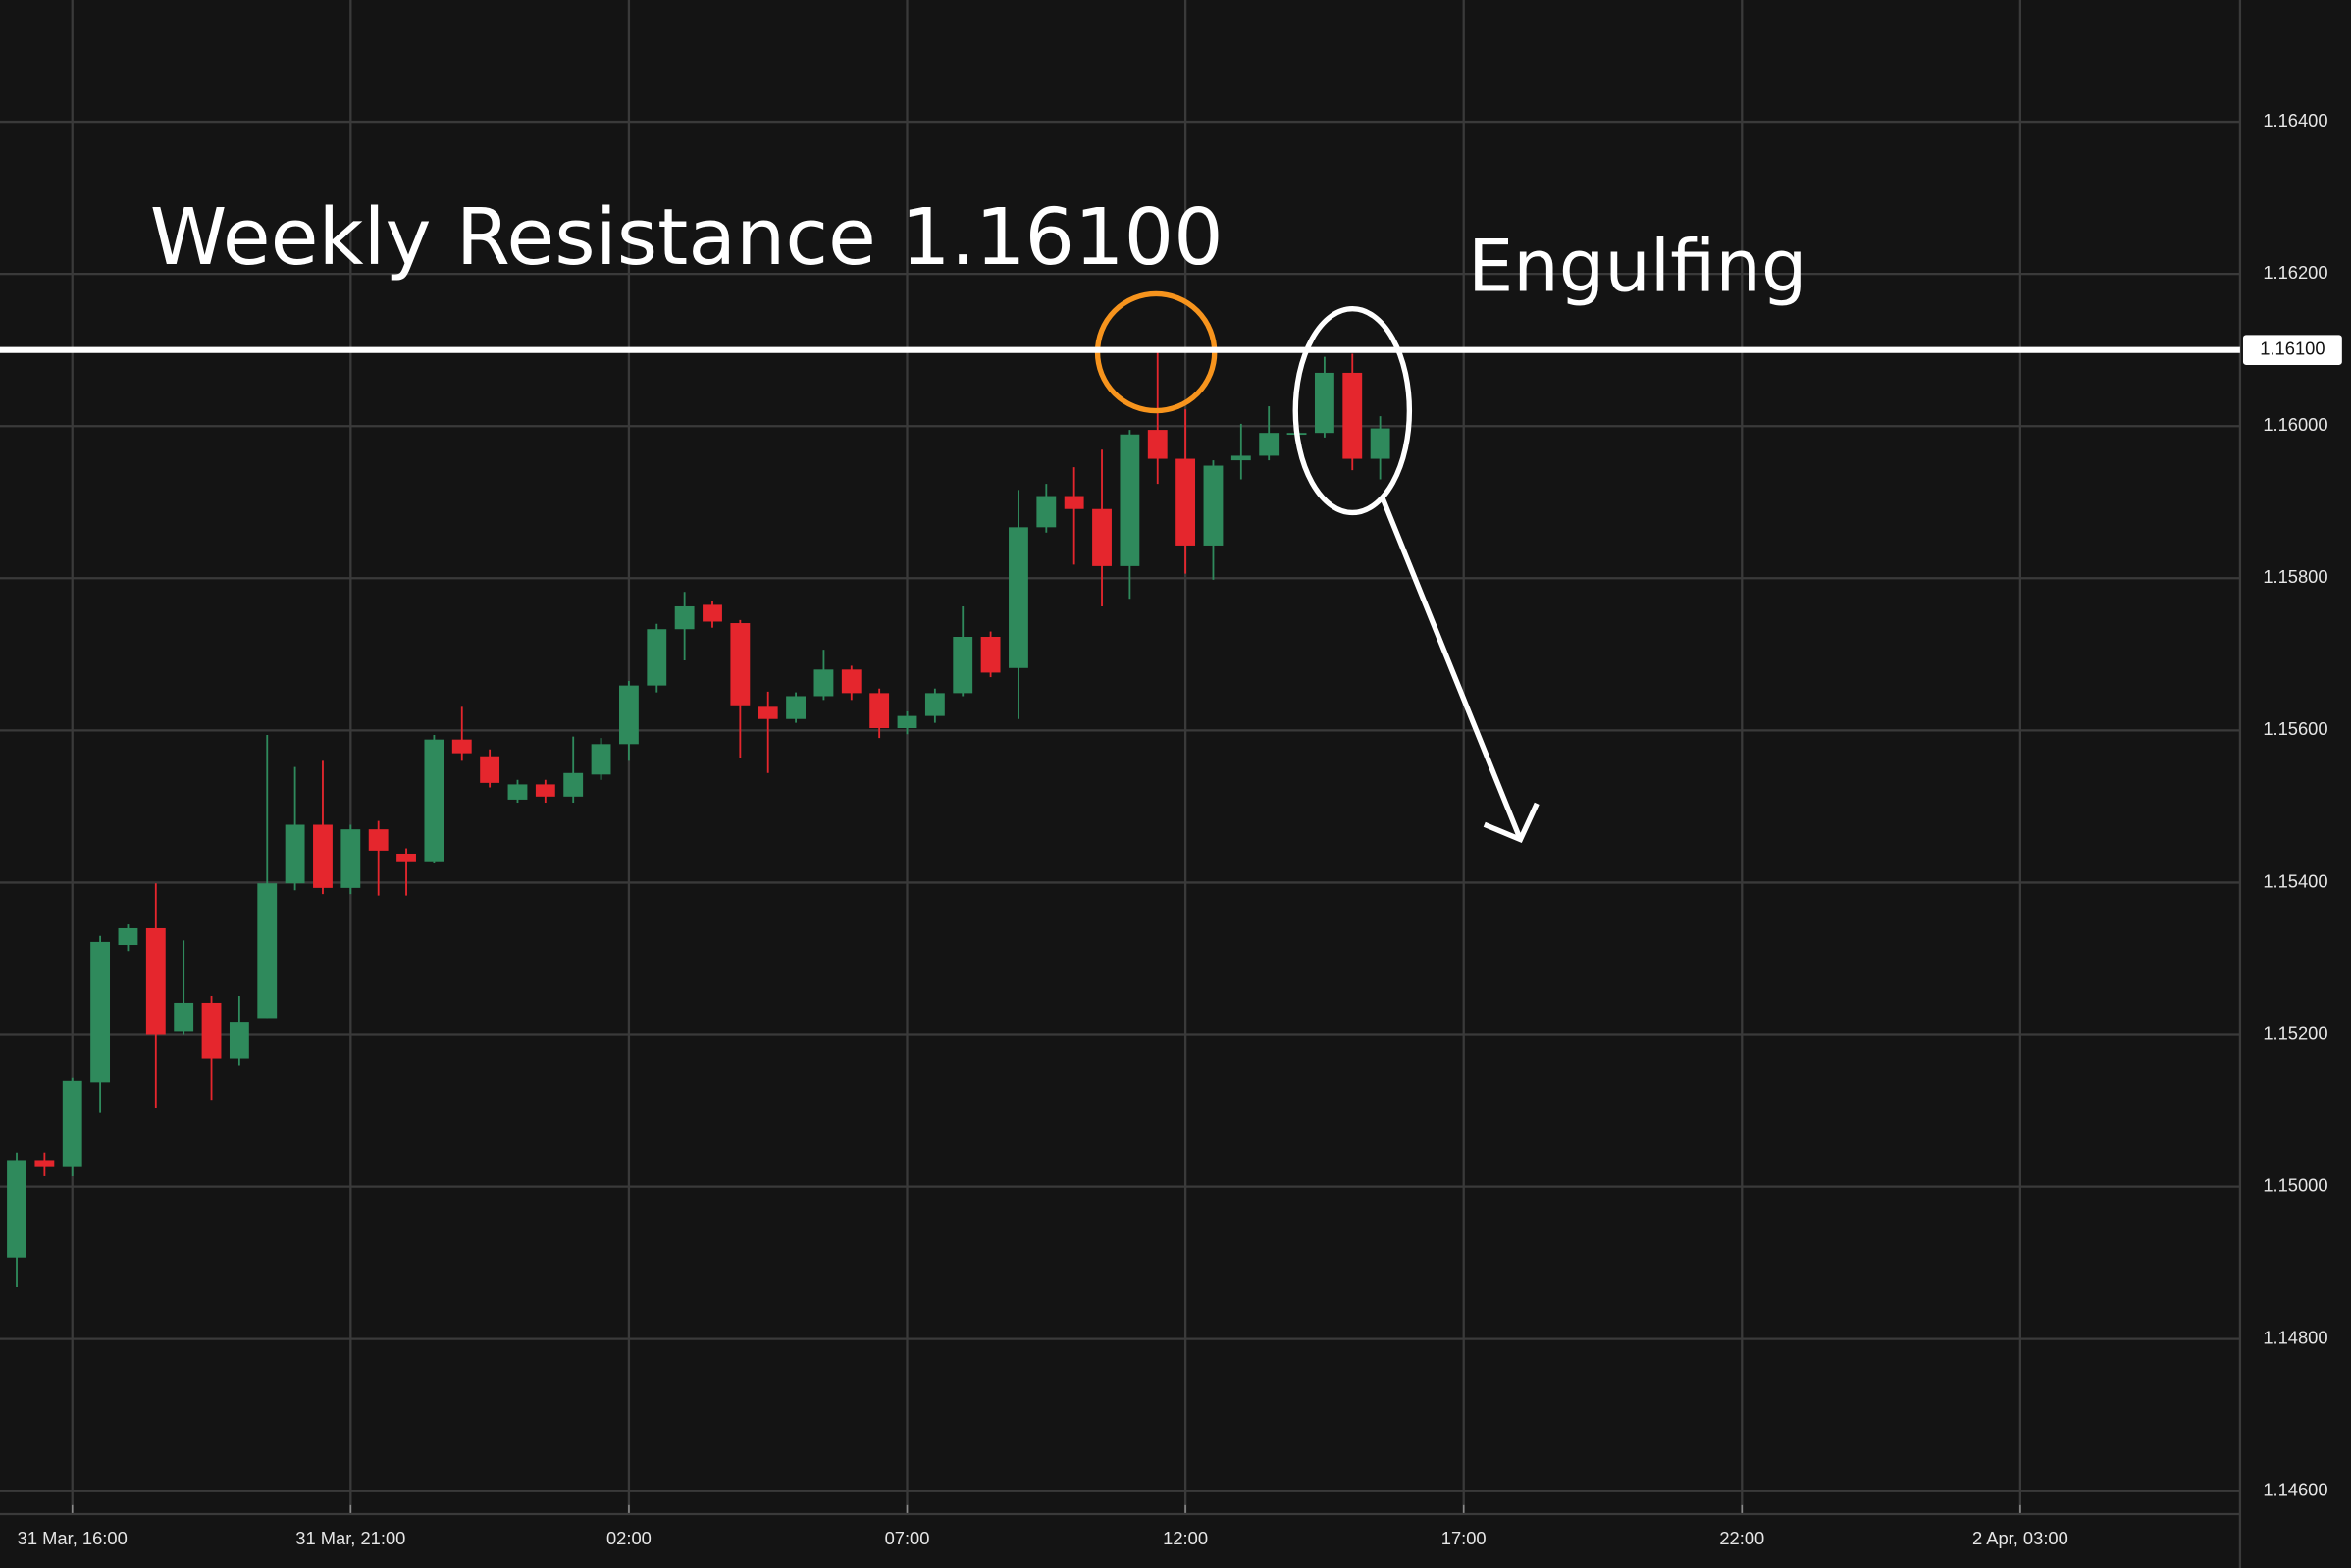 The image size is (2351, 1568). I want to click on y-tick-label: 1.15000, so click(2295, 1185).